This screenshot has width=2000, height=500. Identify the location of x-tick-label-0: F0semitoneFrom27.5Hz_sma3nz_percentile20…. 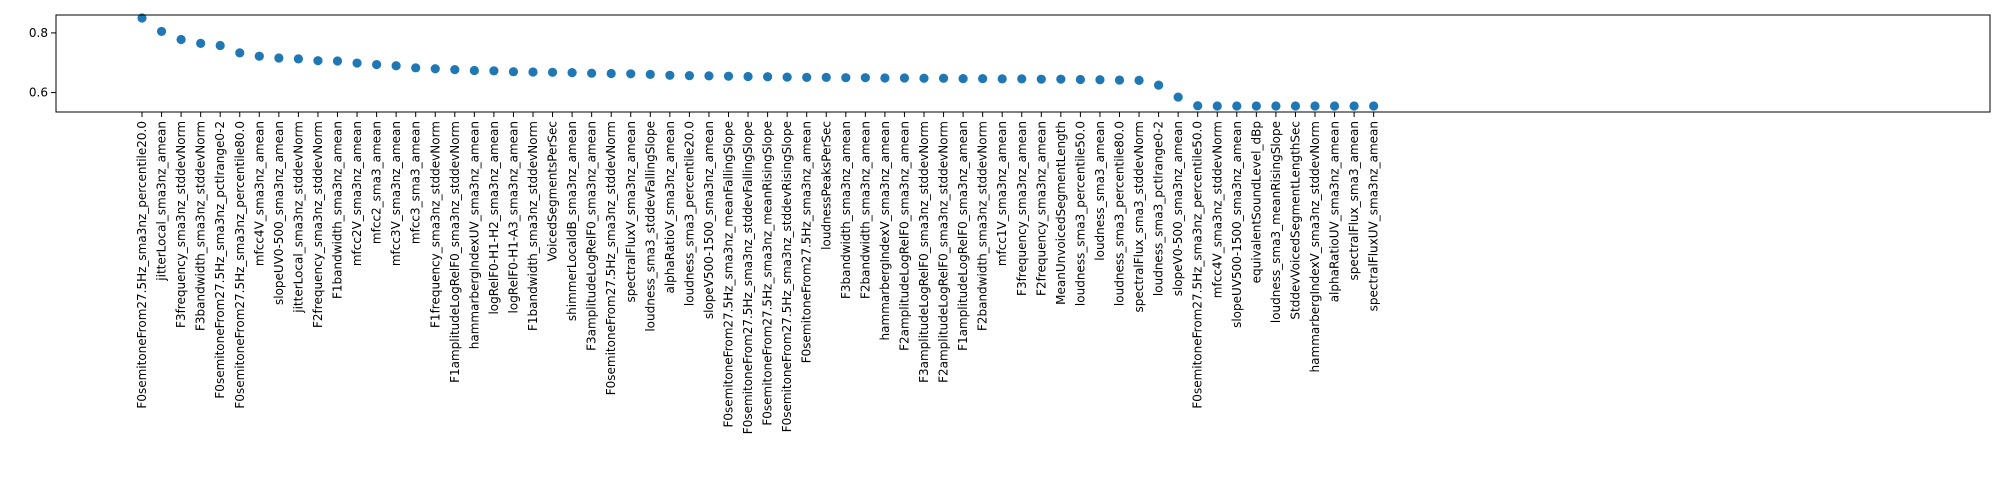
(142, 265).